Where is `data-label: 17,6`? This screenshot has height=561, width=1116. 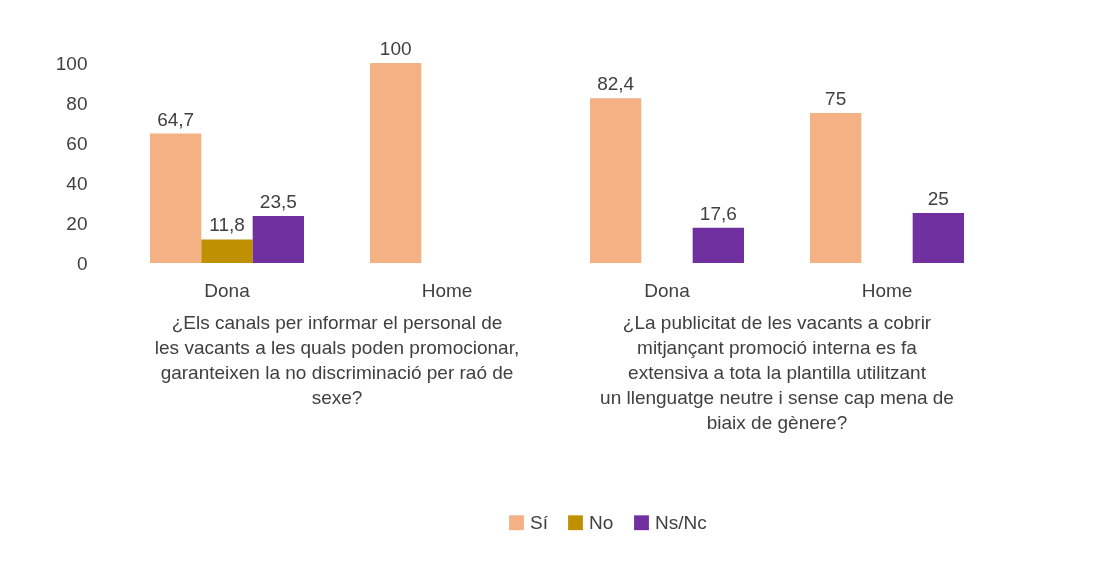 data-label: 17,6 is located at coordinates (718, 213).